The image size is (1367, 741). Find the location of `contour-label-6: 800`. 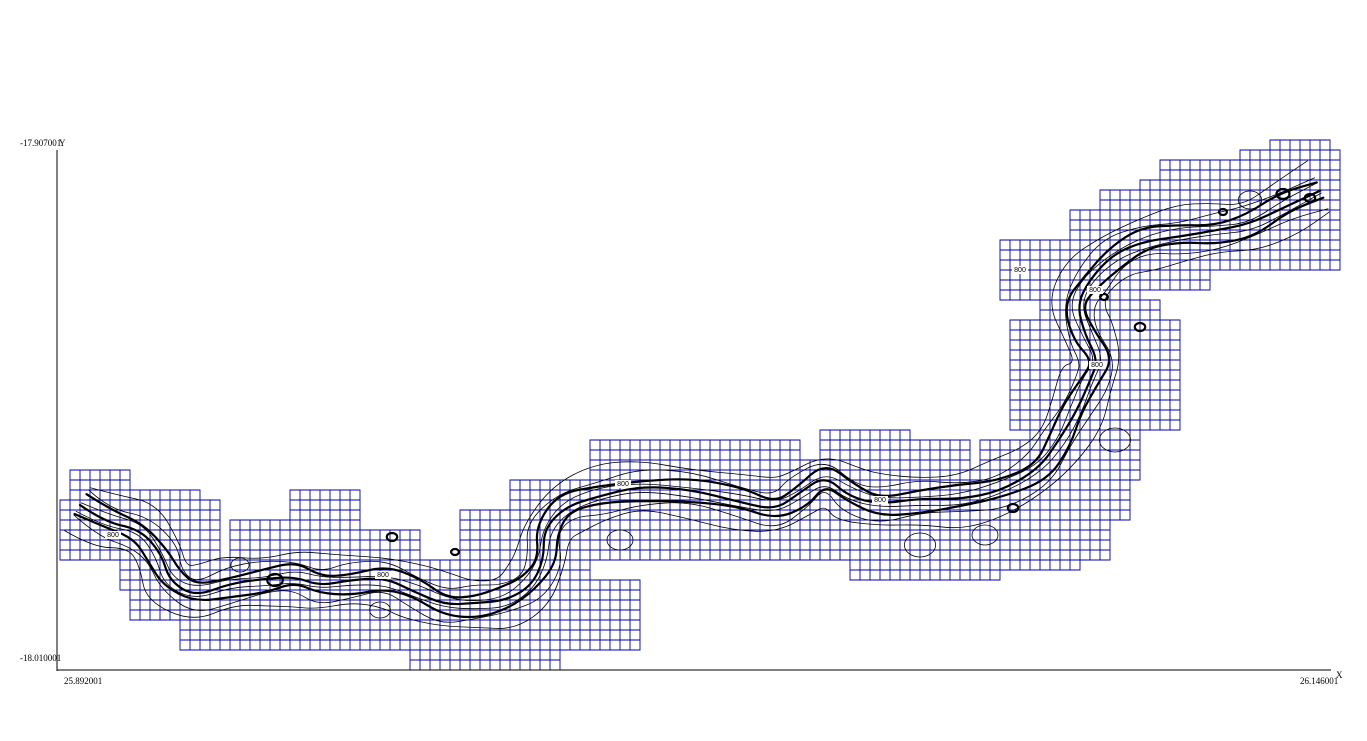

contour-label-6: 800 is located at coordinates (1097, 365).